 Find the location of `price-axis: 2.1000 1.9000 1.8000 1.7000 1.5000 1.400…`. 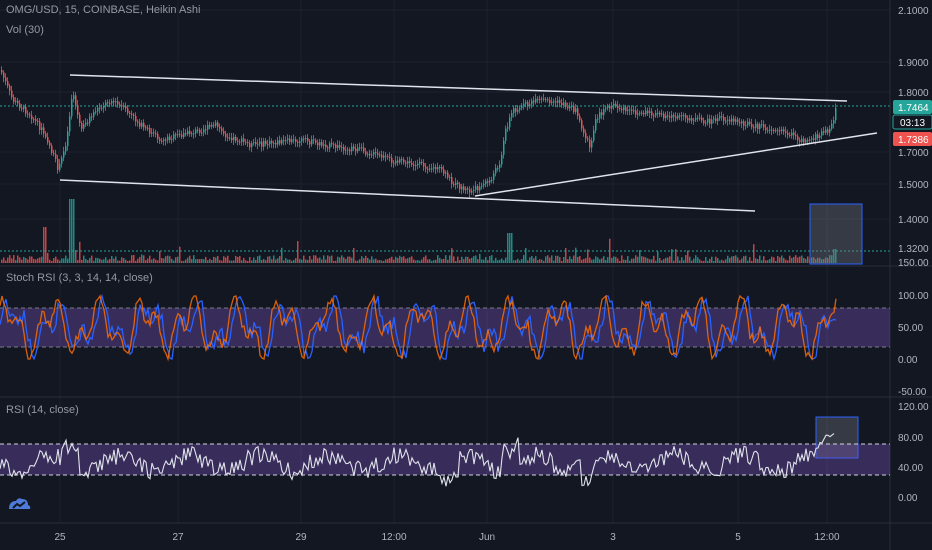

price-axis: 2.1000 1.9000 1.8000 1.7000 1.5000 1.400… is located at coordinates (913, 137).